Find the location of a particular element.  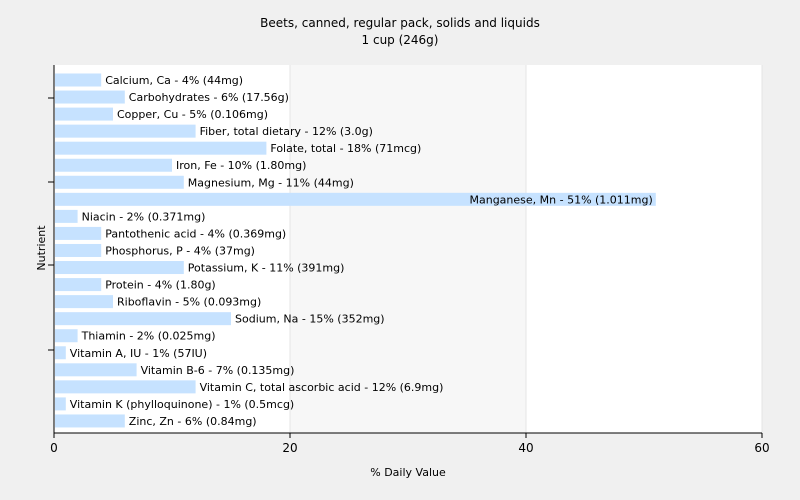

bar-label: Fiber, total dietary - 12% (3.0g) is located at coordinates (286, 131).